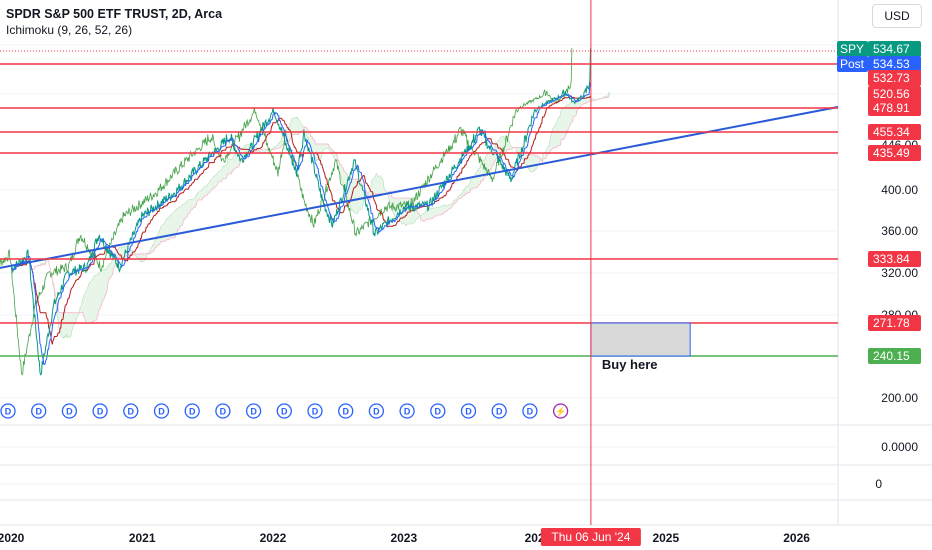 The width and height of the screenshot is (932, 550). Describe the element at coordinates (897, 16) in the screenshot. I see `currency-button: USD` at that location.